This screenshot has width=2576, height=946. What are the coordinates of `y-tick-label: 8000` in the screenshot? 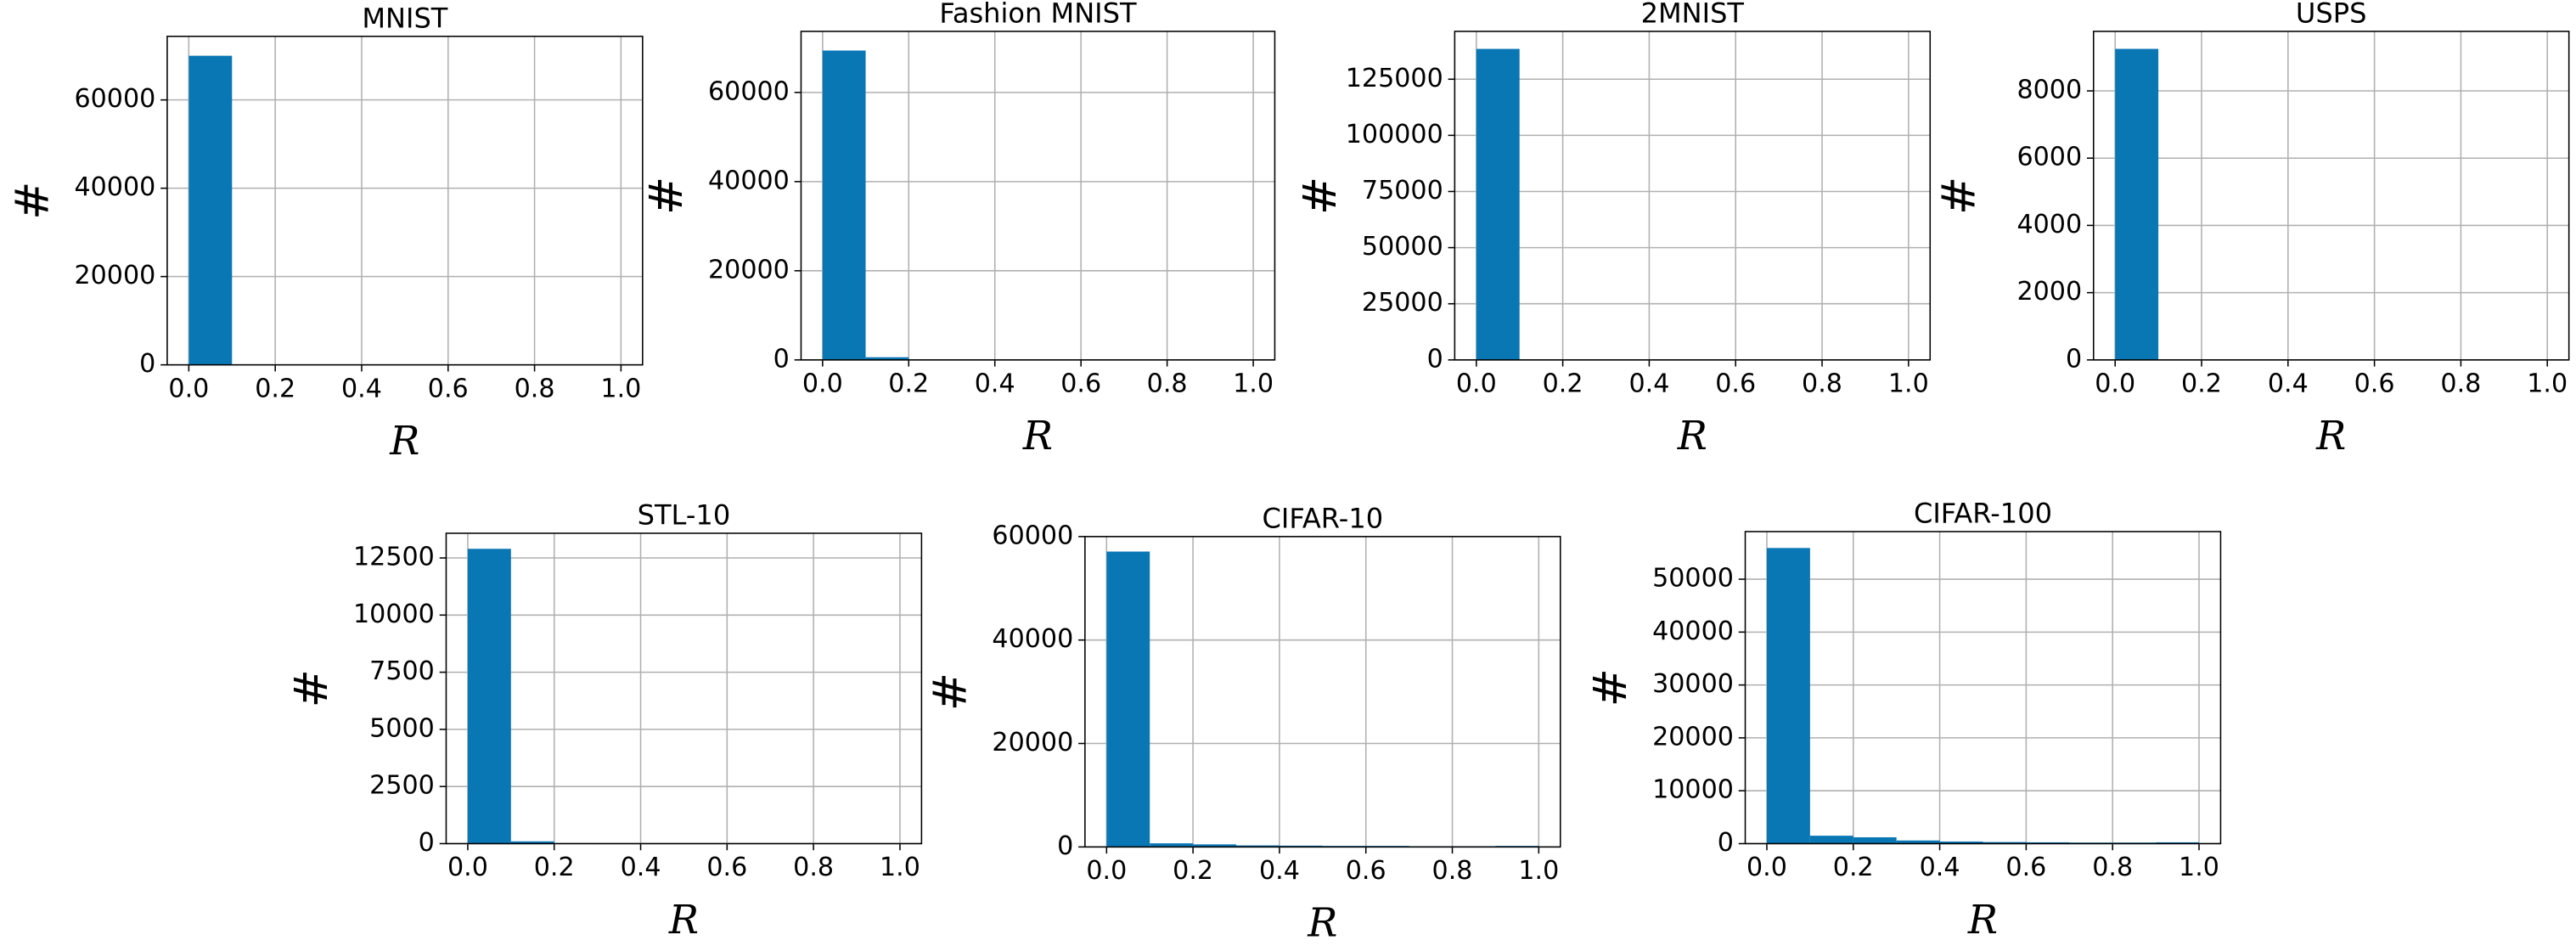 It's located at (2049, 90).